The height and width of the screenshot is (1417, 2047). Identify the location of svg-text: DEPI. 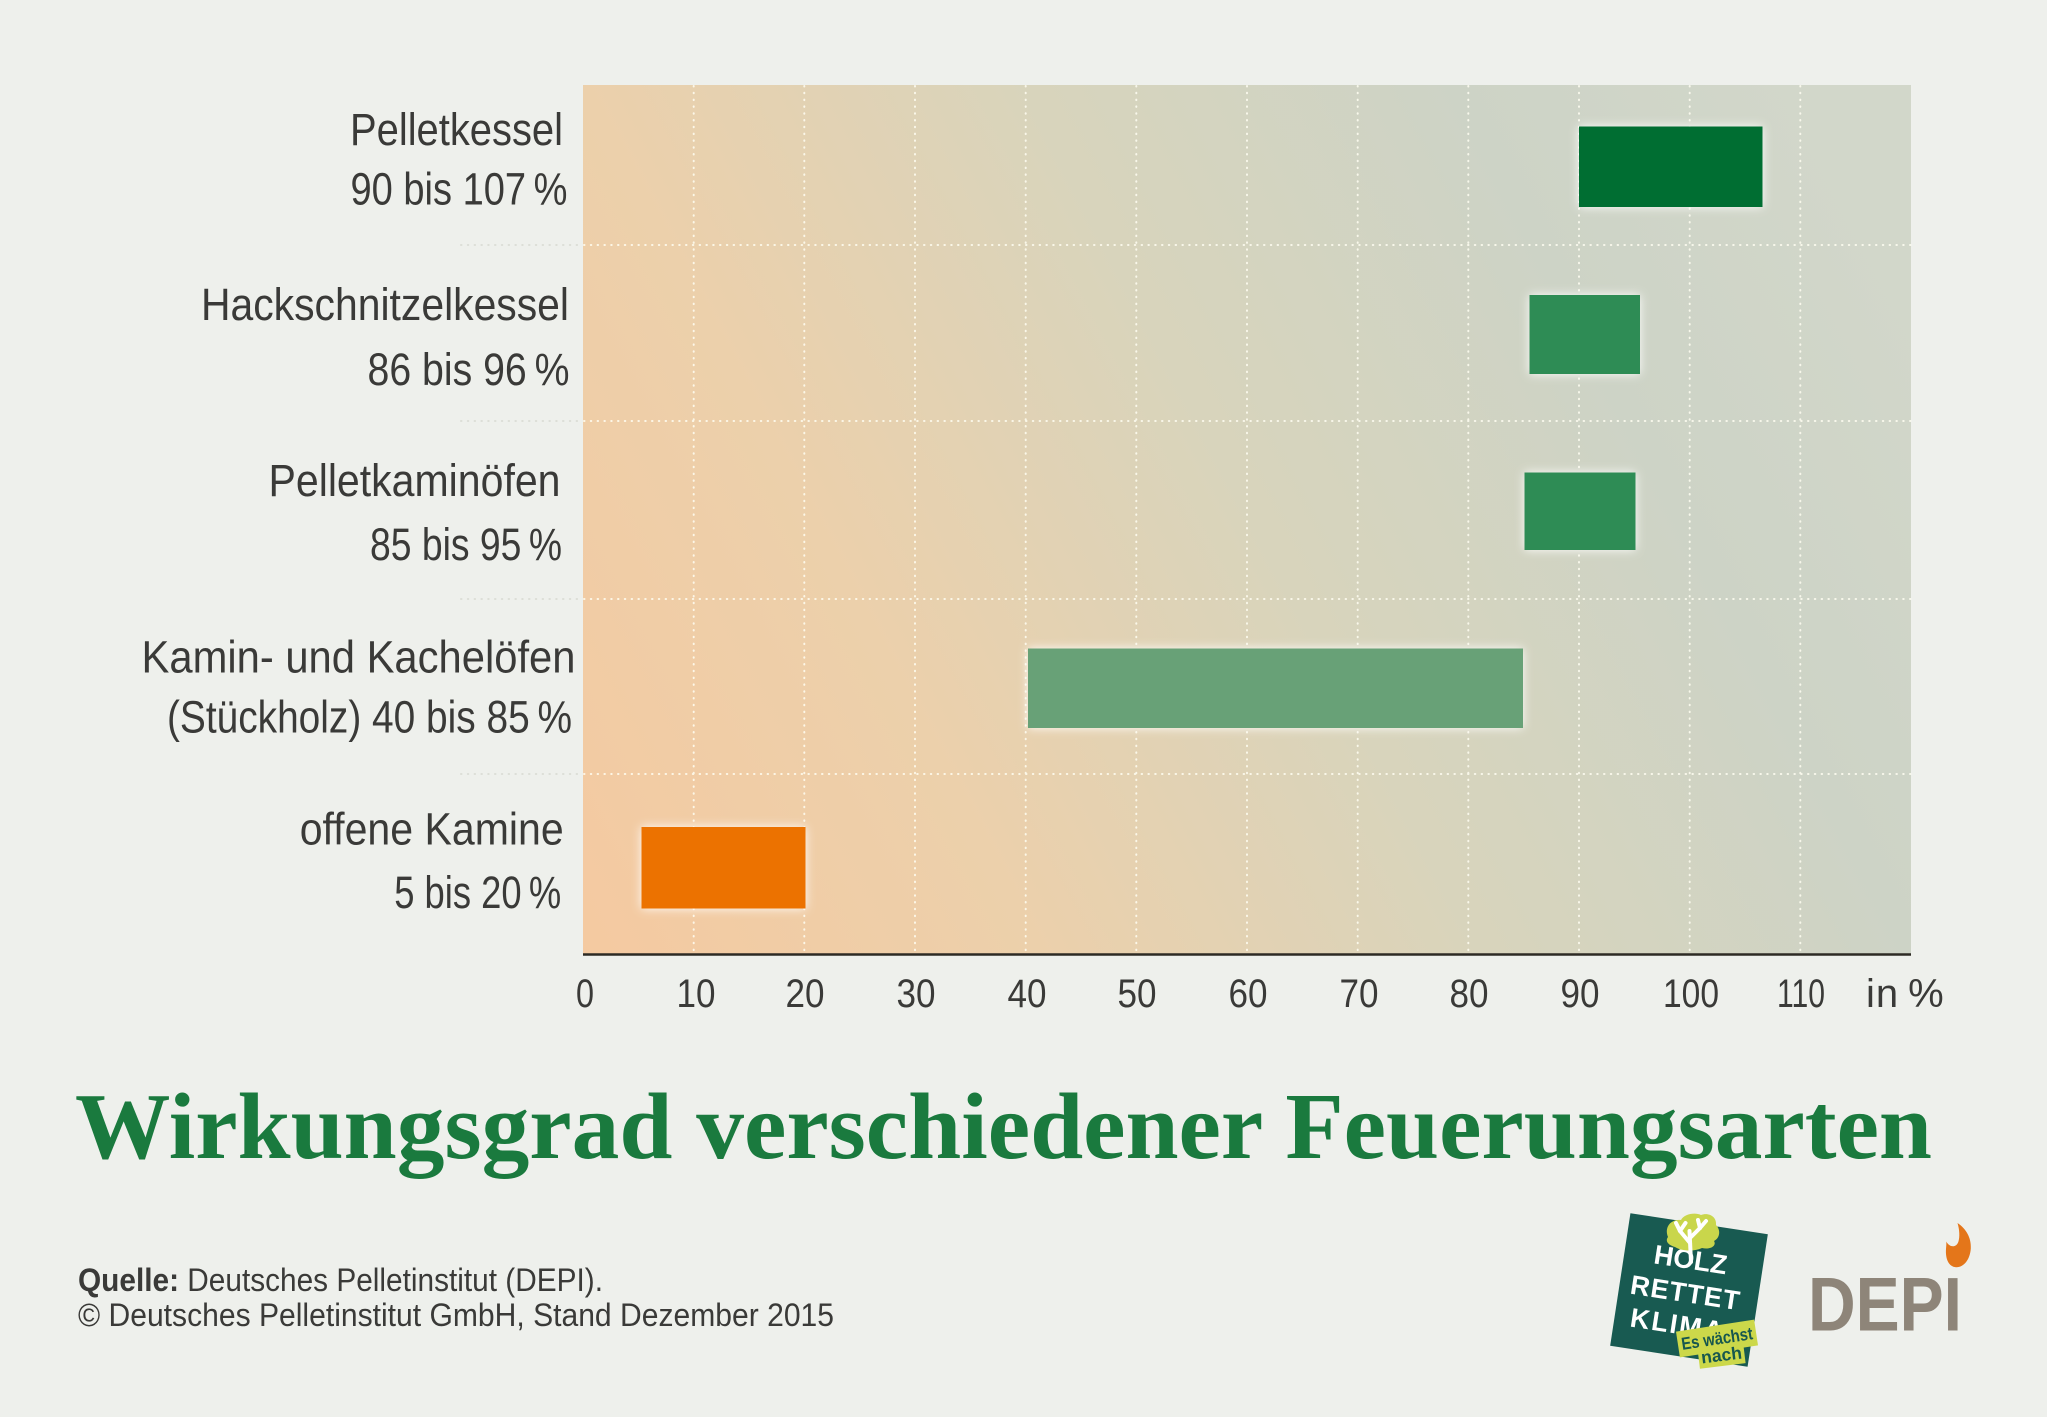
(1885, 1305).